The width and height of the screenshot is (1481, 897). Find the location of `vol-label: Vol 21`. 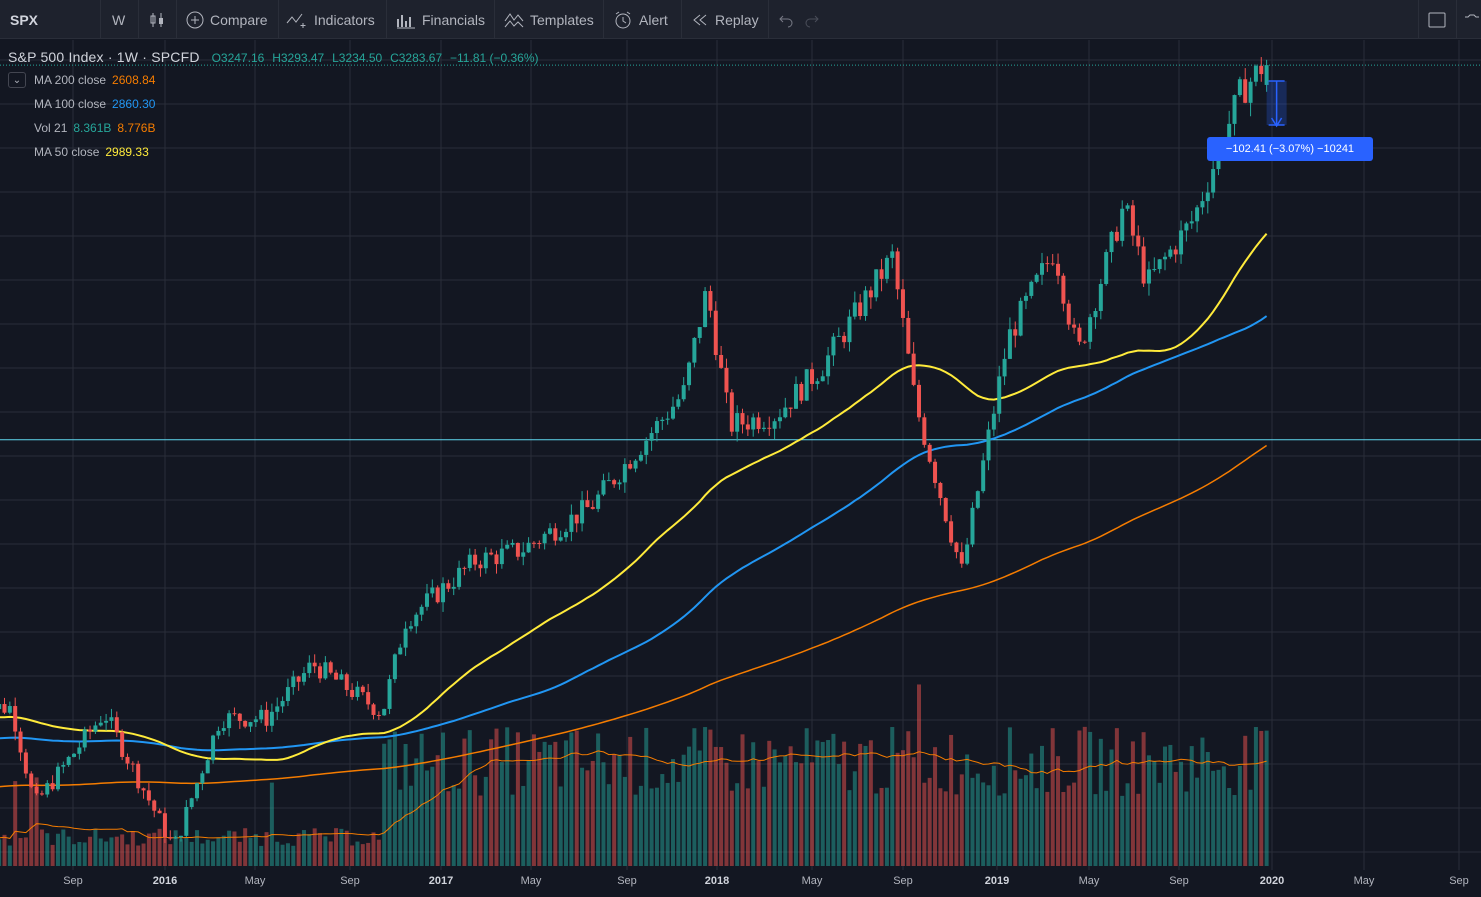

vol-label: Vol 21 is located at coordinates (51, 128).